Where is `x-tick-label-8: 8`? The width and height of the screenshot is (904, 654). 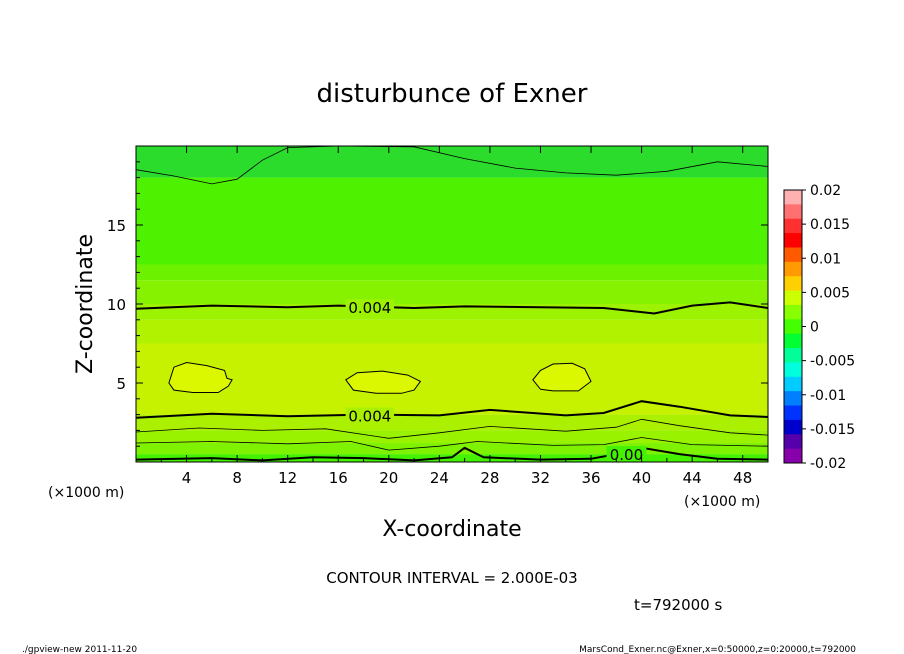
x-tick-label-8: 8 is located at coordinates (237, 478).